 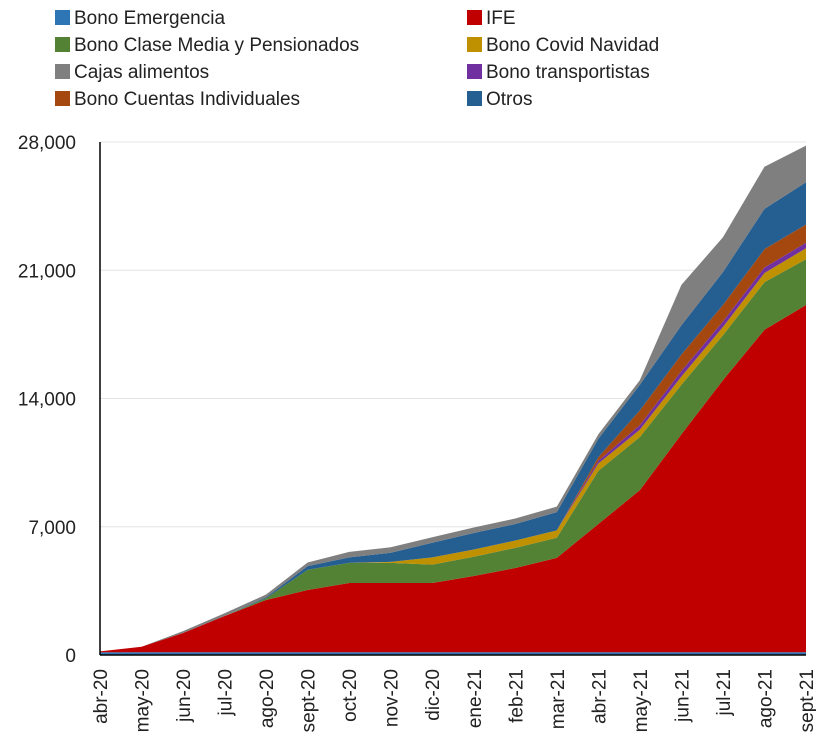 I want to click on x-tick-label: jun-21, so click(x=682, y=696).